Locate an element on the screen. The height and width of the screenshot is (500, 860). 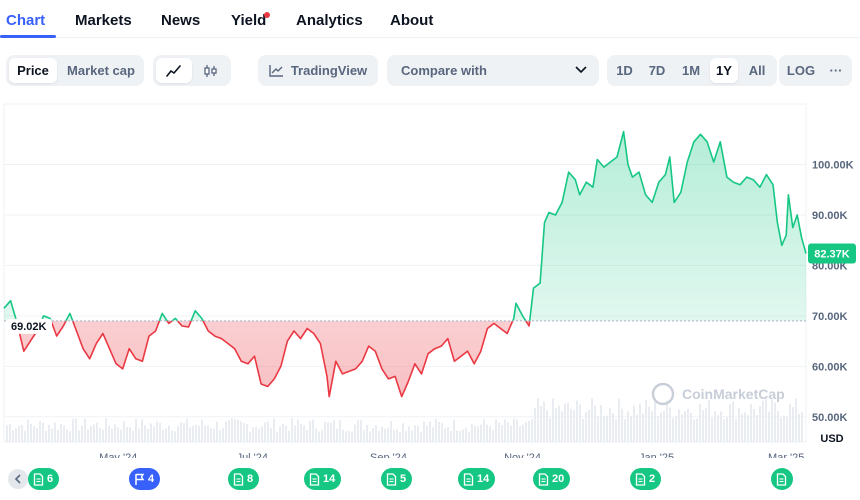
y-tick-label: 70.00K is located at coordinates (830, 317).